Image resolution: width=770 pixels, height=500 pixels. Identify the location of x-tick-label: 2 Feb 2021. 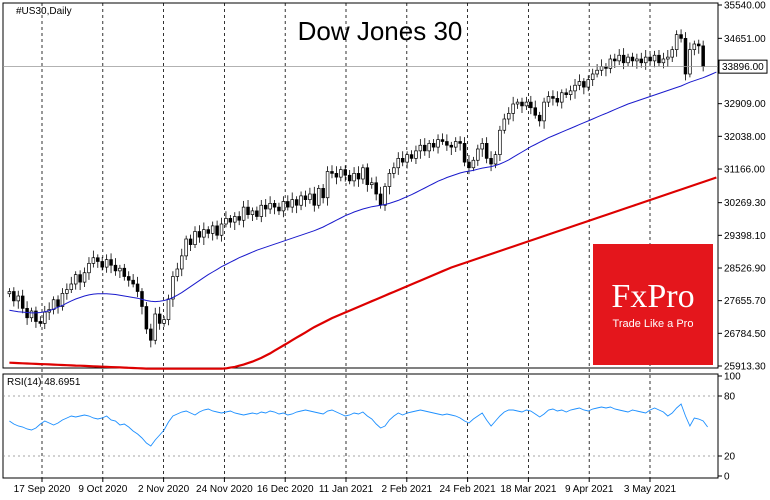
(406, 489).